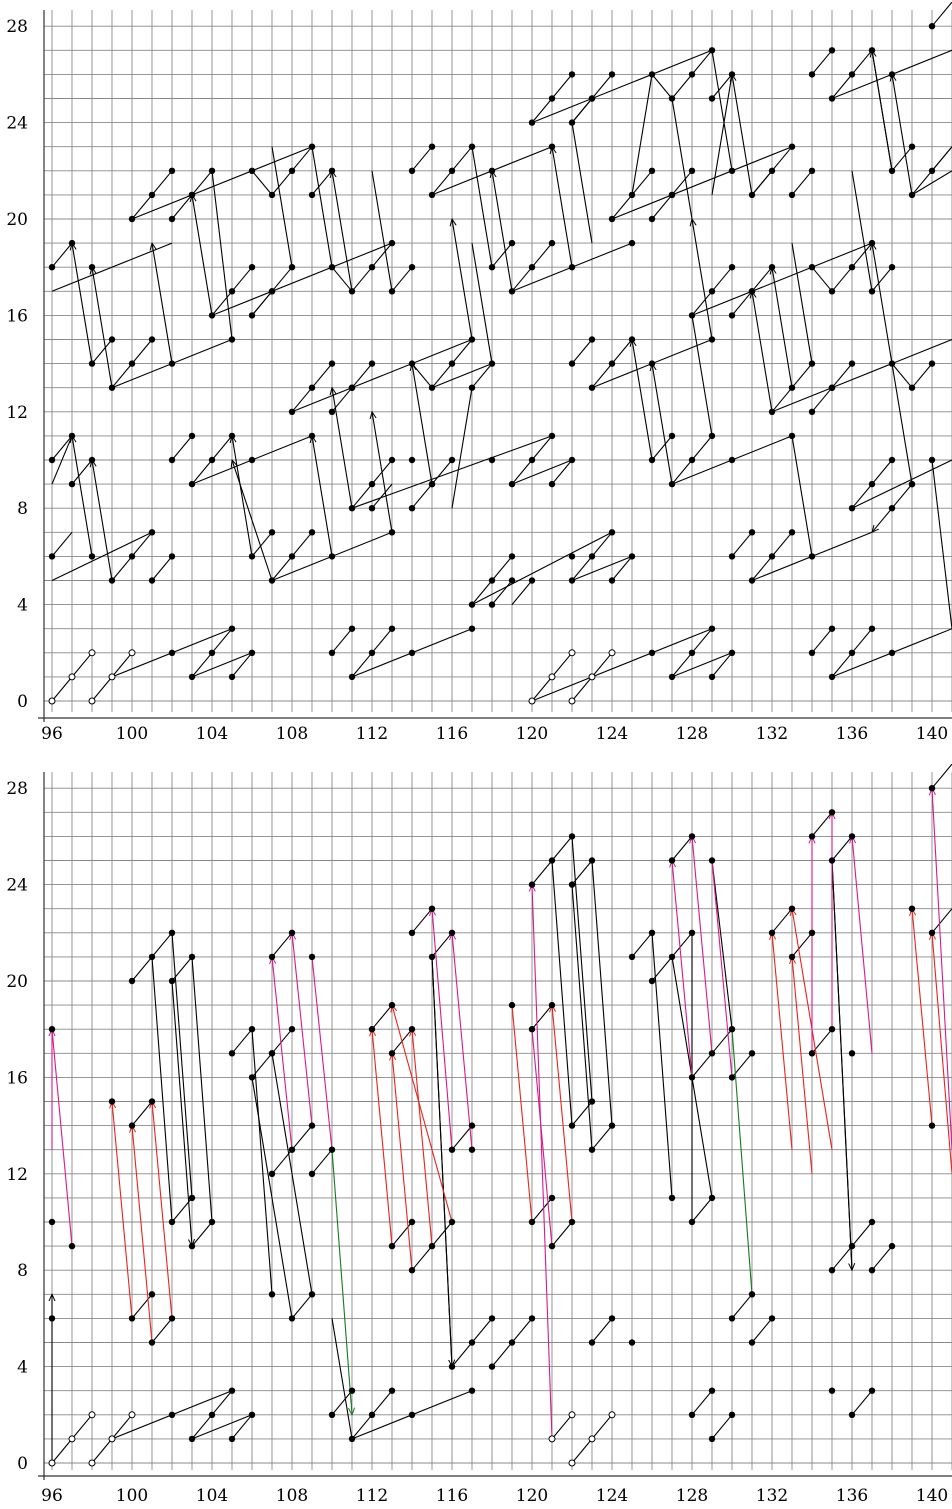  I want to click on y-tick-label: 20, so click(17, 982).